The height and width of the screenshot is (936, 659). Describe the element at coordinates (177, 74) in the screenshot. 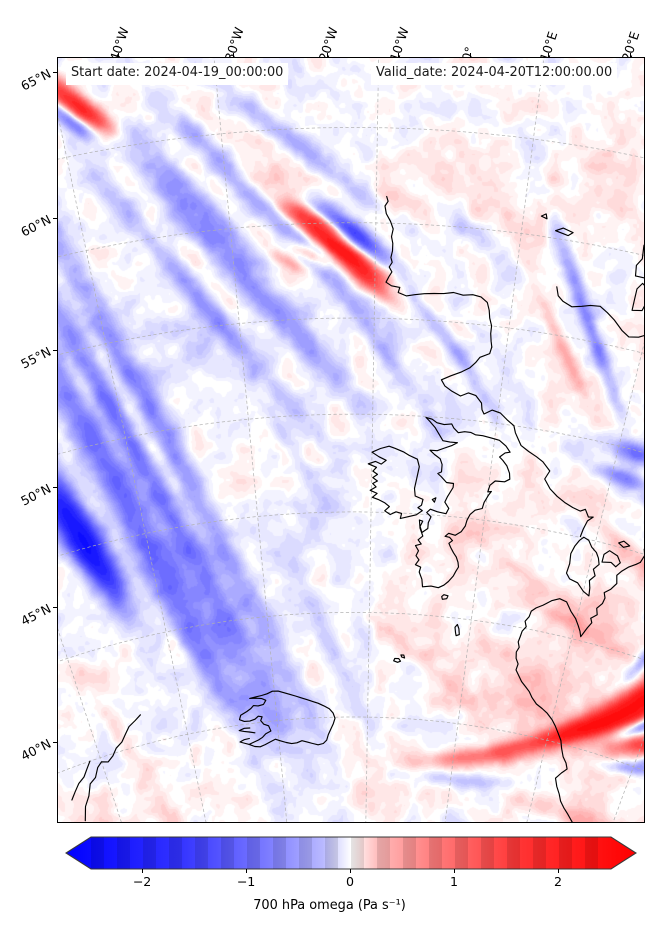

I see `start-date-annotation: Start date: 2024-04-19_00:00:00` at that location.